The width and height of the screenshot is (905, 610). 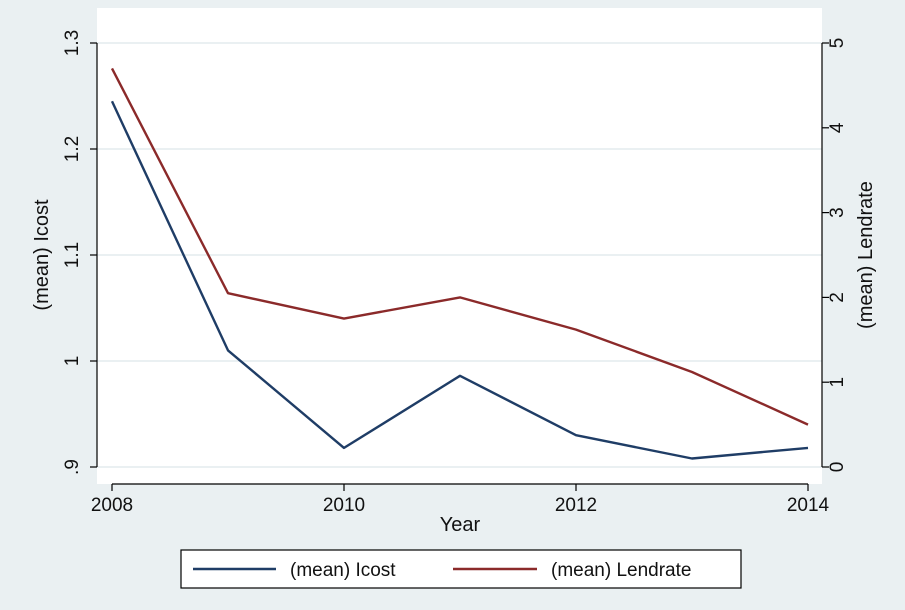 What do you see at coordinates (837, 467) in the screenshot?
I see `right-y-tick-label-0: 0` at bounding box center [837, 467].